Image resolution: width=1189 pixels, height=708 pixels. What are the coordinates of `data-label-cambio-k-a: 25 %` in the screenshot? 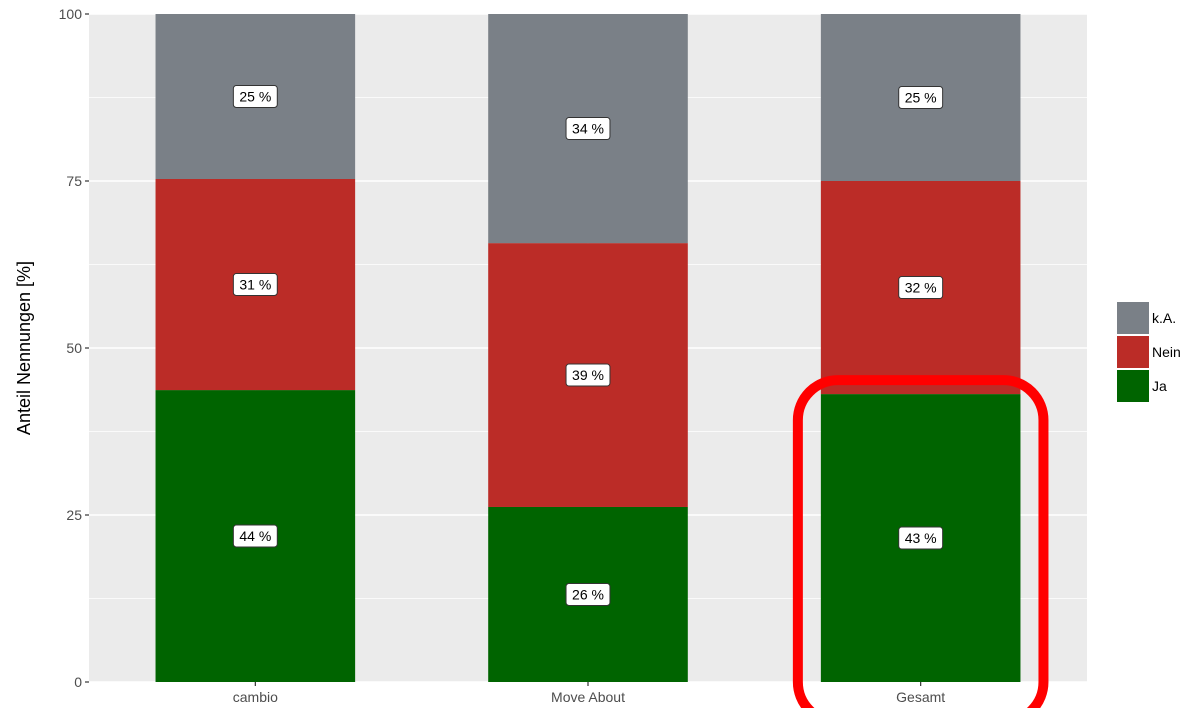 It's located at (255, 96).